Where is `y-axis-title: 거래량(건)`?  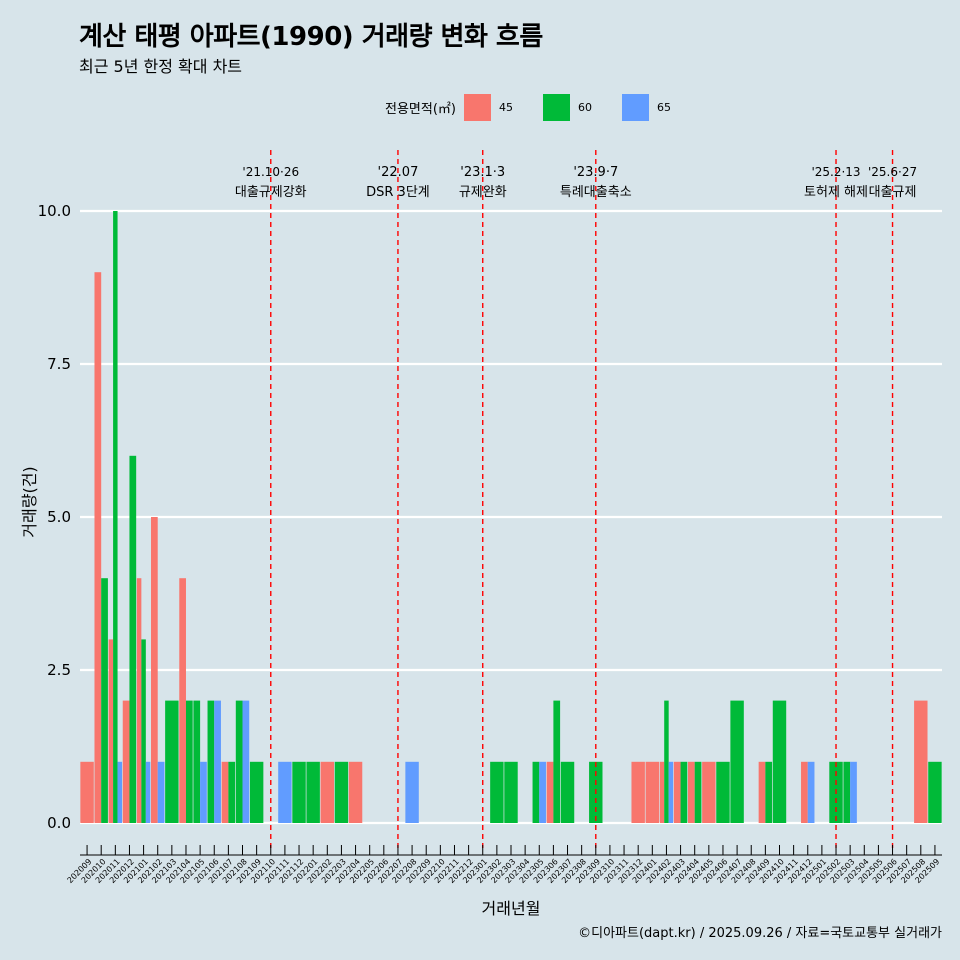 y-axis-title: 거래량(건) is located at coordinates (29, 501).